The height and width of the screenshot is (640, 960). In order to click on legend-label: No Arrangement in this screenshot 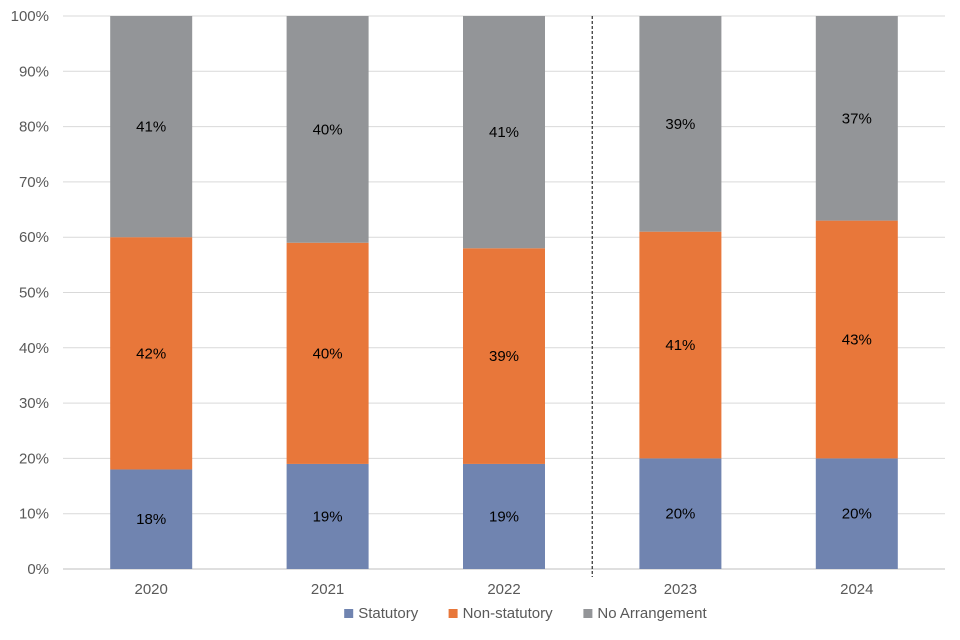, I will do `click(652, 613)`.